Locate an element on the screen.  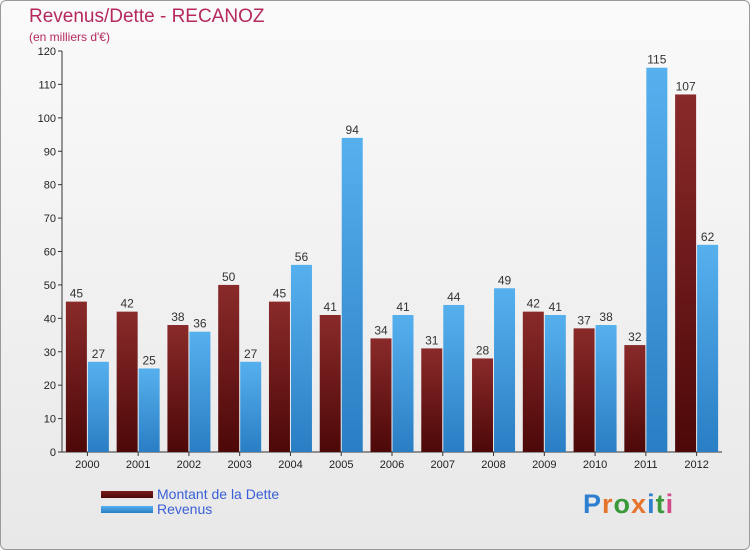
chart-title: Revenus/Dette - RECANOZ is located at coordinates (147, 16).